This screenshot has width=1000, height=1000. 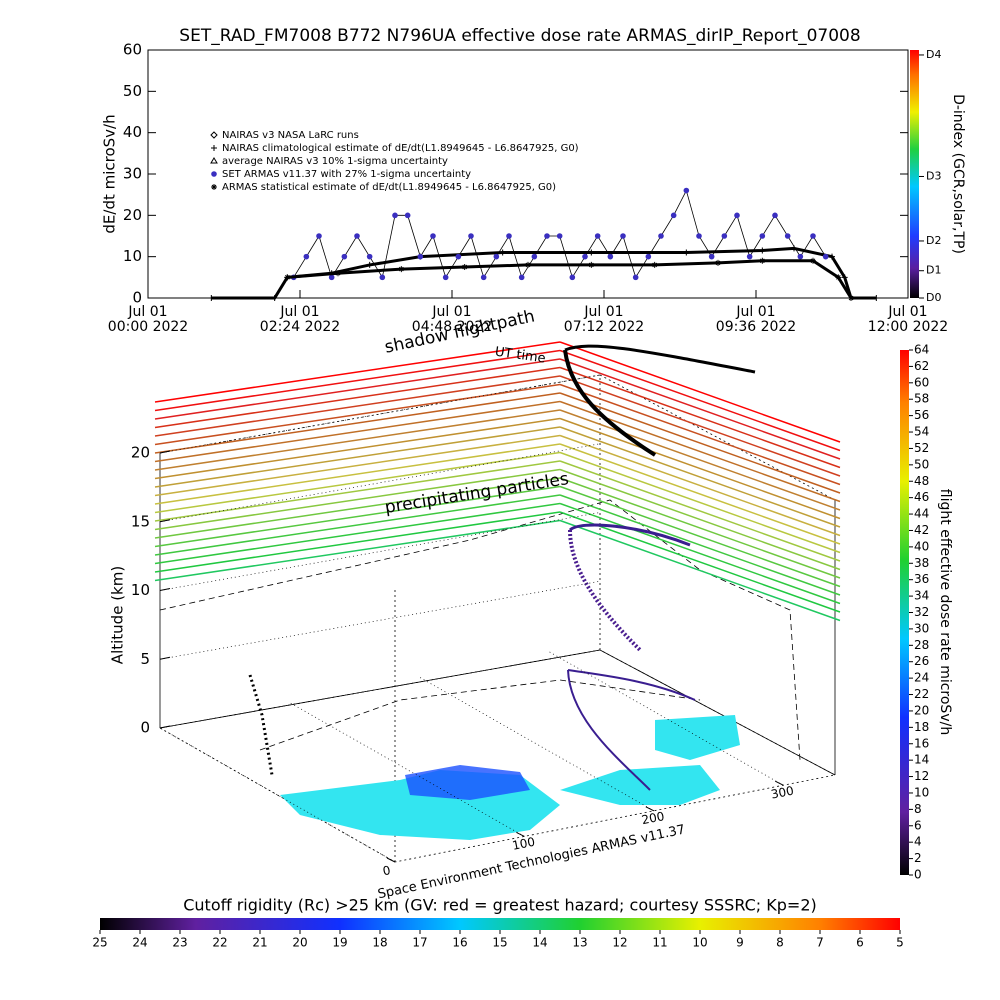 What do you see at coordinates (299, 943) in the screenshot?
I see `colorbar-tick-label: 20` at bounding box center [299, 943].